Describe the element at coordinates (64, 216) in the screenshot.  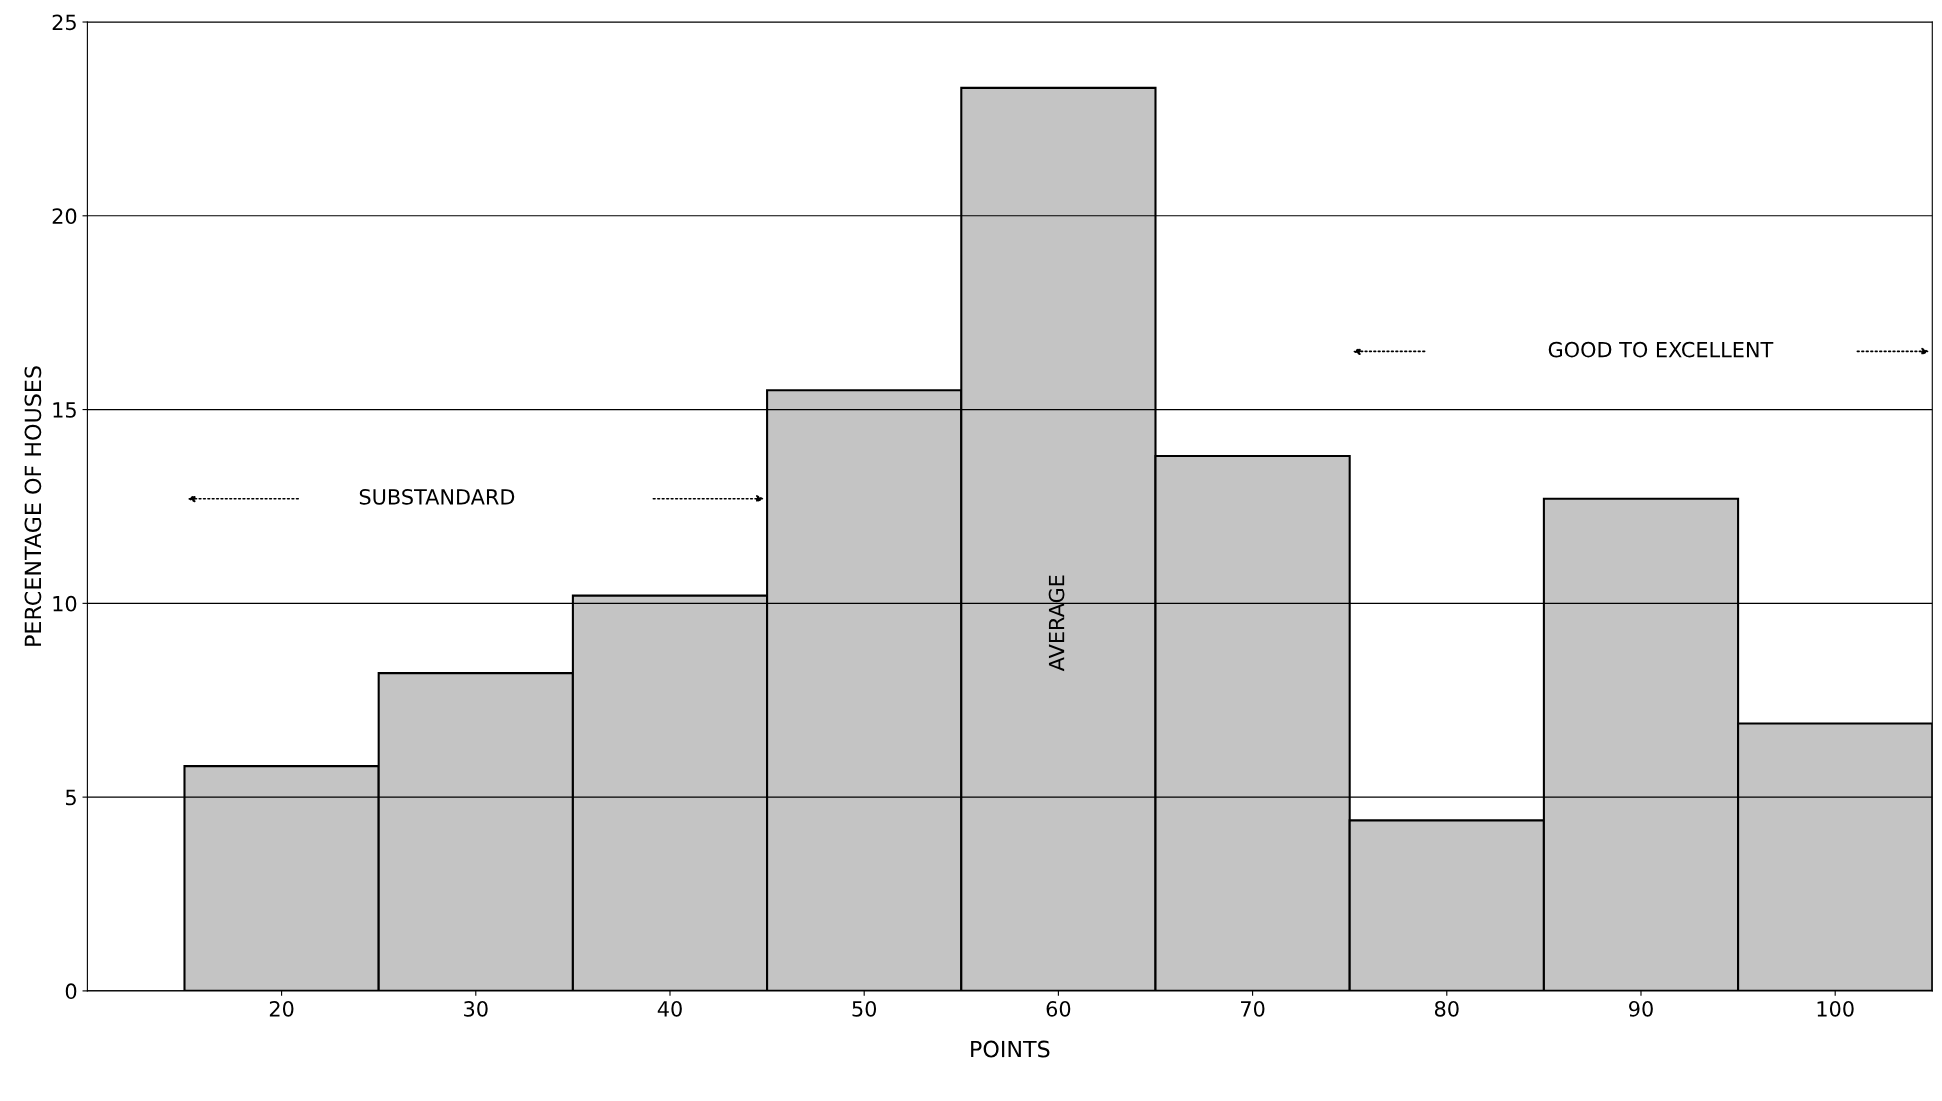
I see `y-tick-label: 20` at that location.